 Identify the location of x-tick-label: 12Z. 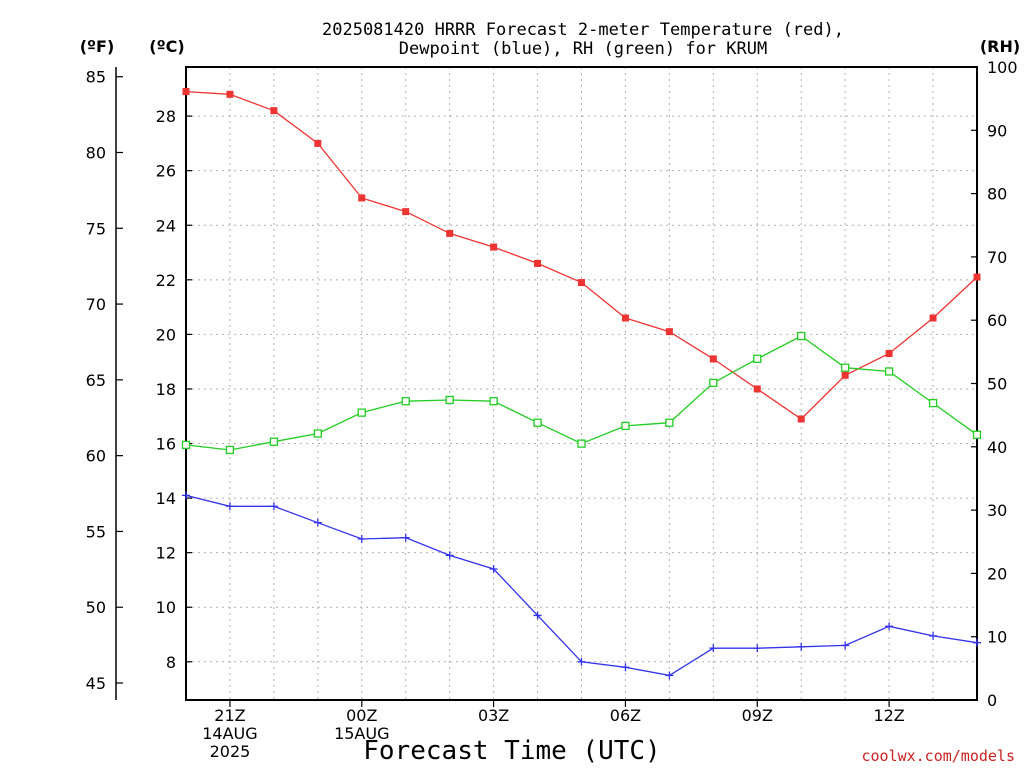
(888, 715).